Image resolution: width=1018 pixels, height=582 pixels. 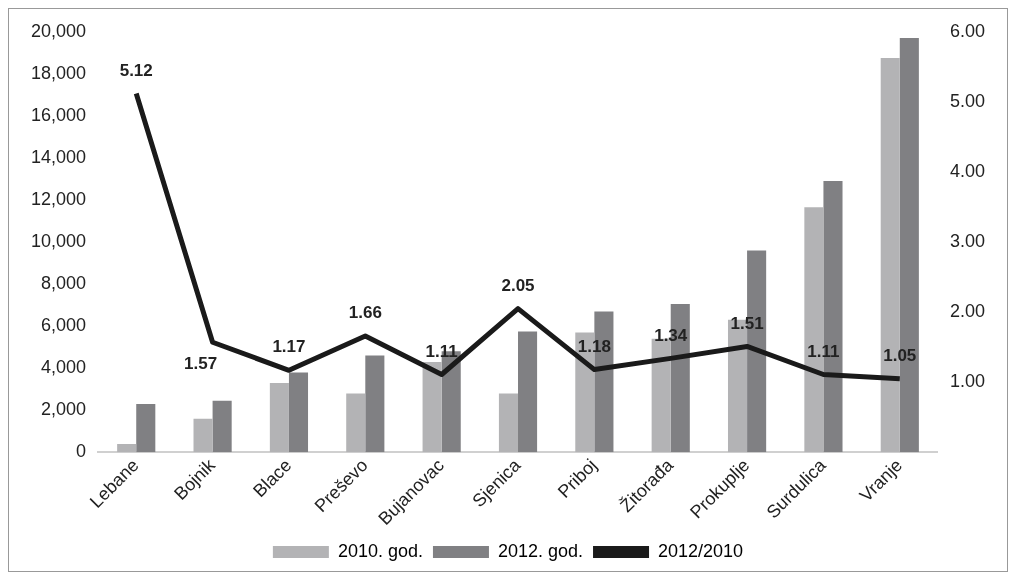 What do you see at coordinates (701, 550) in the screenshot?
I see `legend-label: 2012/2010` at bounding box center [701, 550].